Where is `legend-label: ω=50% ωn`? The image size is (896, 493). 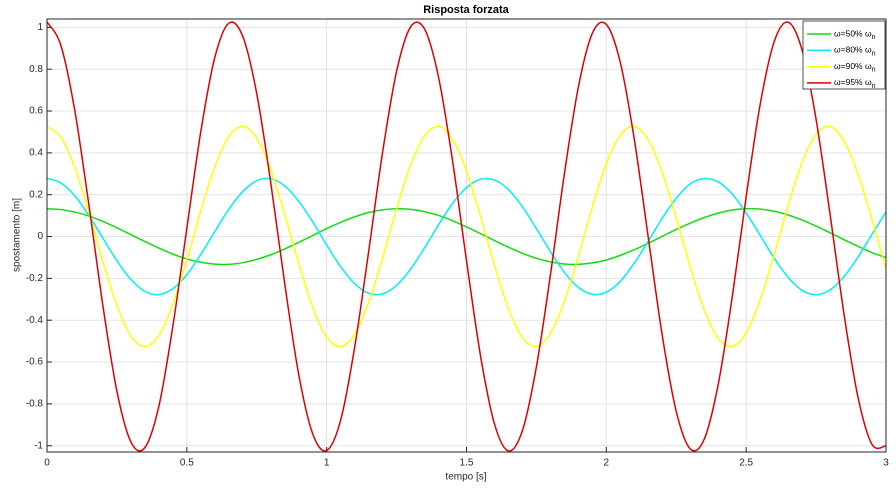
legend-label: ω=50% ωn is located at coordinates (855, 34).